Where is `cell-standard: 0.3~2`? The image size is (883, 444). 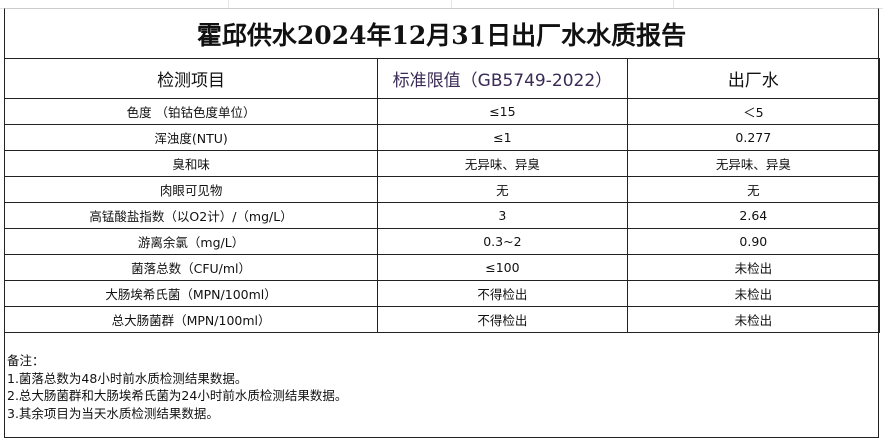
cell-standard: 0.3~2 is located at coordinates (502, 241).